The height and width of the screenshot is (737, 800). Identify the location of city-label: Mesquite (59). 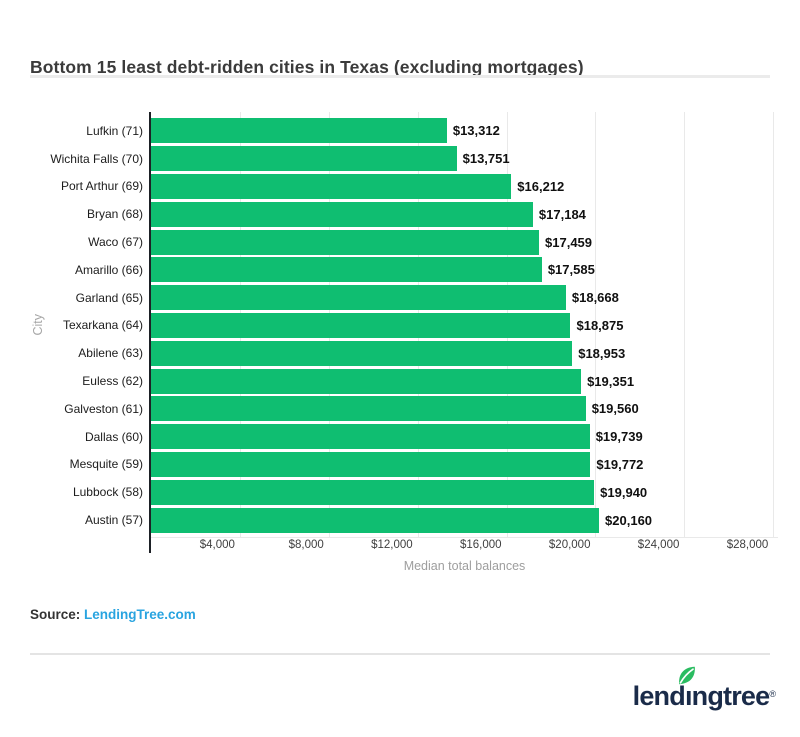
(106, 464).